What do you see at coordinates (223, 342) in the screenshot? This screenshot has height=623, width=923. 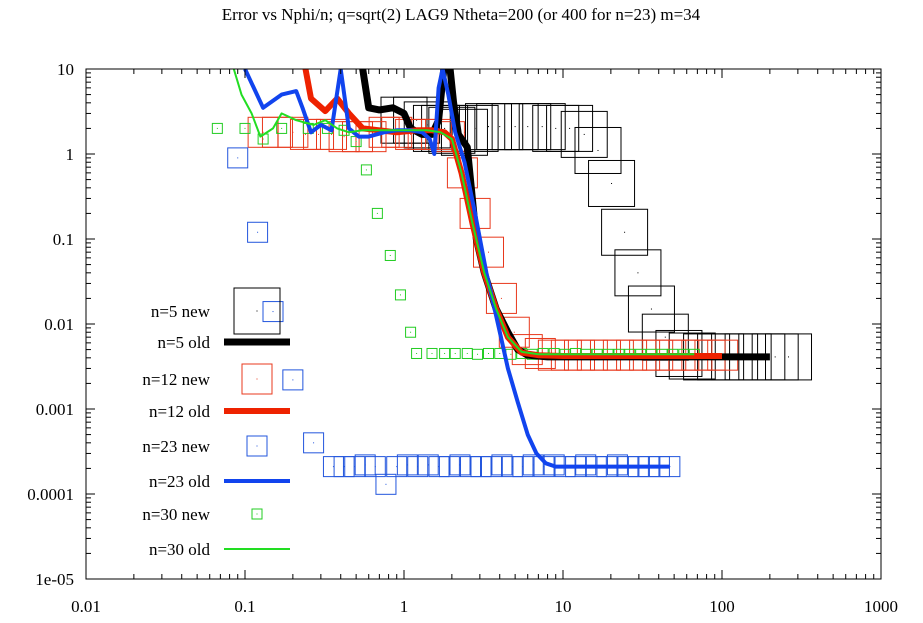 I see `legend-entry-n-5-old: n=5 old` at bounding box center [223, 342].